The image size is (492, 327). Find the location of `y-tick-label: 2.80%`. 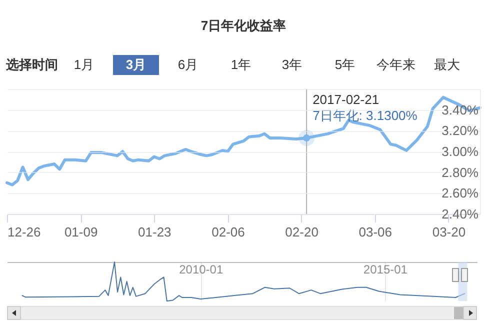

y-tick-label: 2.80% is located at coordinates (460, 172).